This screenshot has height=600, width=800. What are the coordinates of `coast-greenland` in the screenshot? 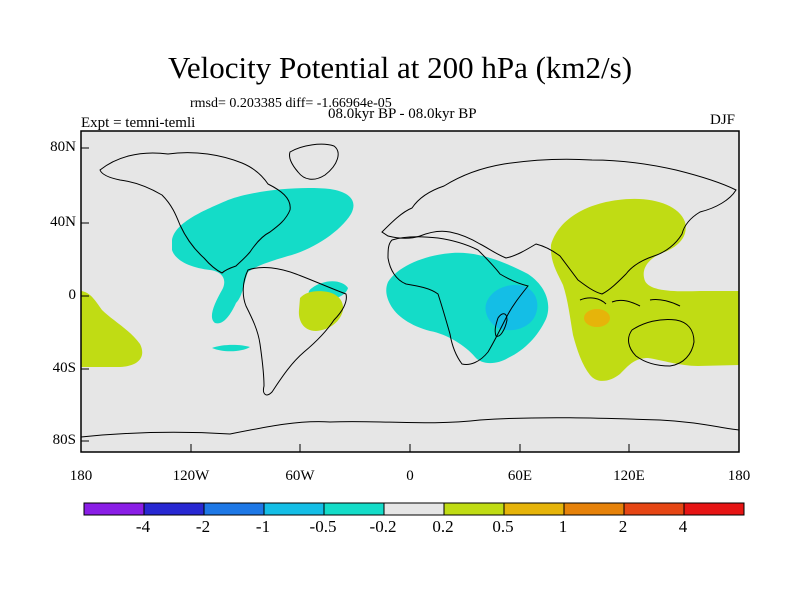 It's located at (314, 161).